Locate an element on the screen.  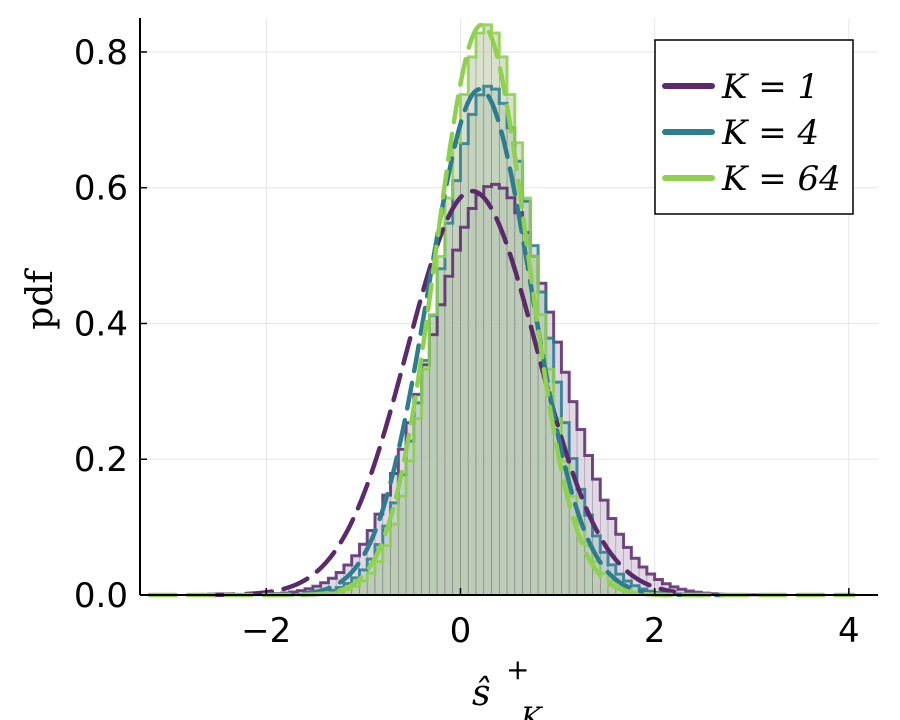
y-axis-label: pdf is located at coordinates (40, 299).